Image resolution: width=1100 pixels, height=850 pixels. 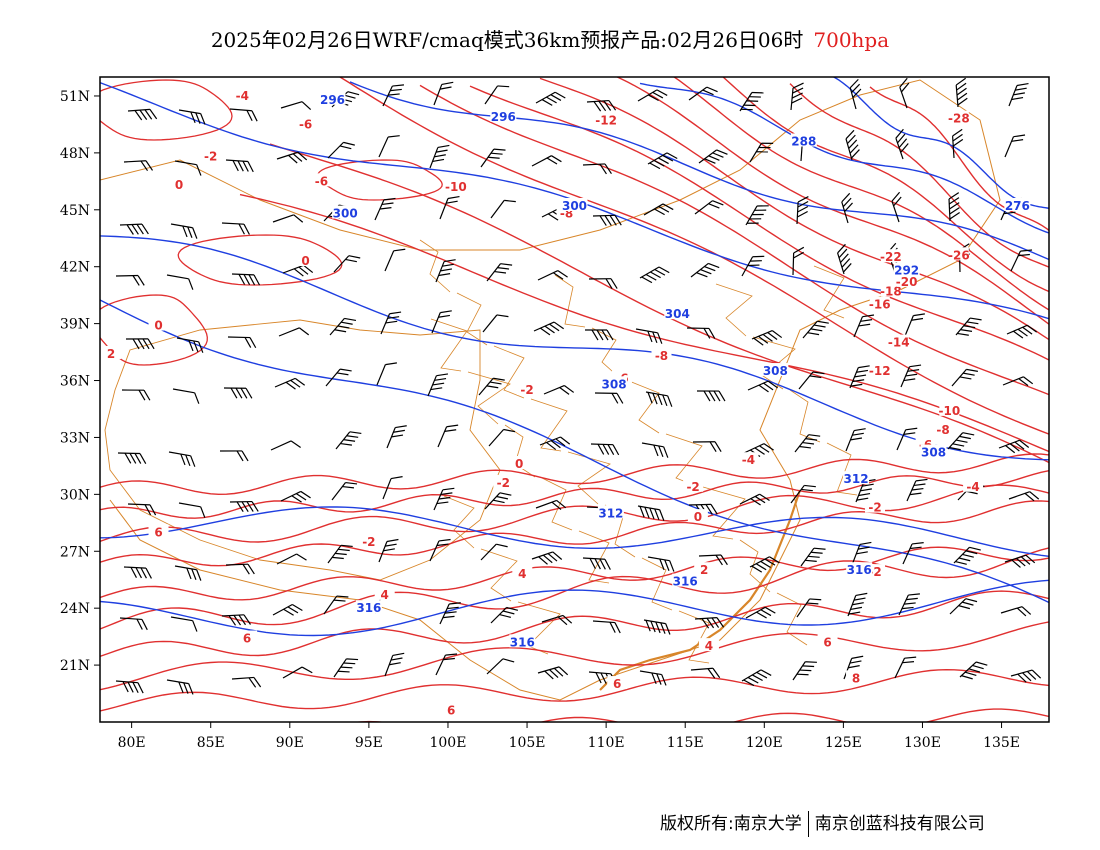 I want to click on temperature-label: -12, so click(x=606, y=121).